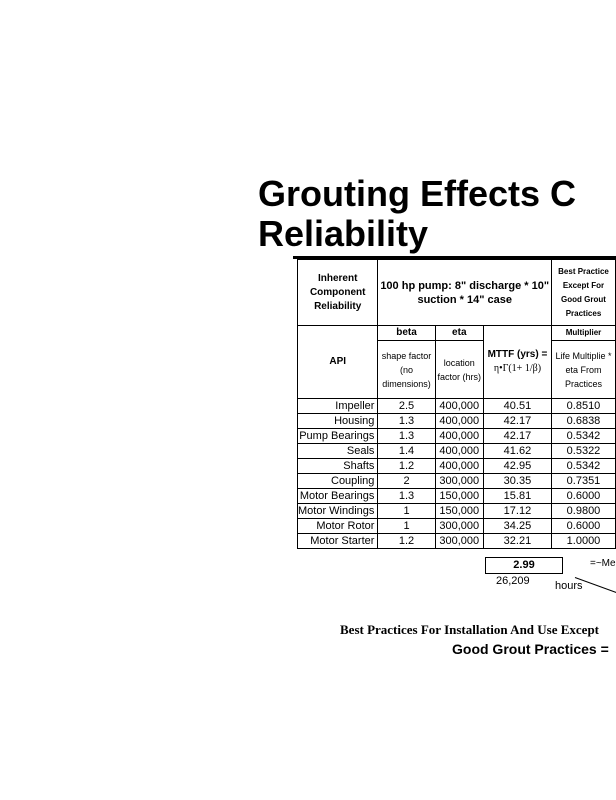  What do you see at coordinates (337, 292) in the screenshot?
I see `header-inherent: Inherent Component Reliability` at bounding box center [337, 292].